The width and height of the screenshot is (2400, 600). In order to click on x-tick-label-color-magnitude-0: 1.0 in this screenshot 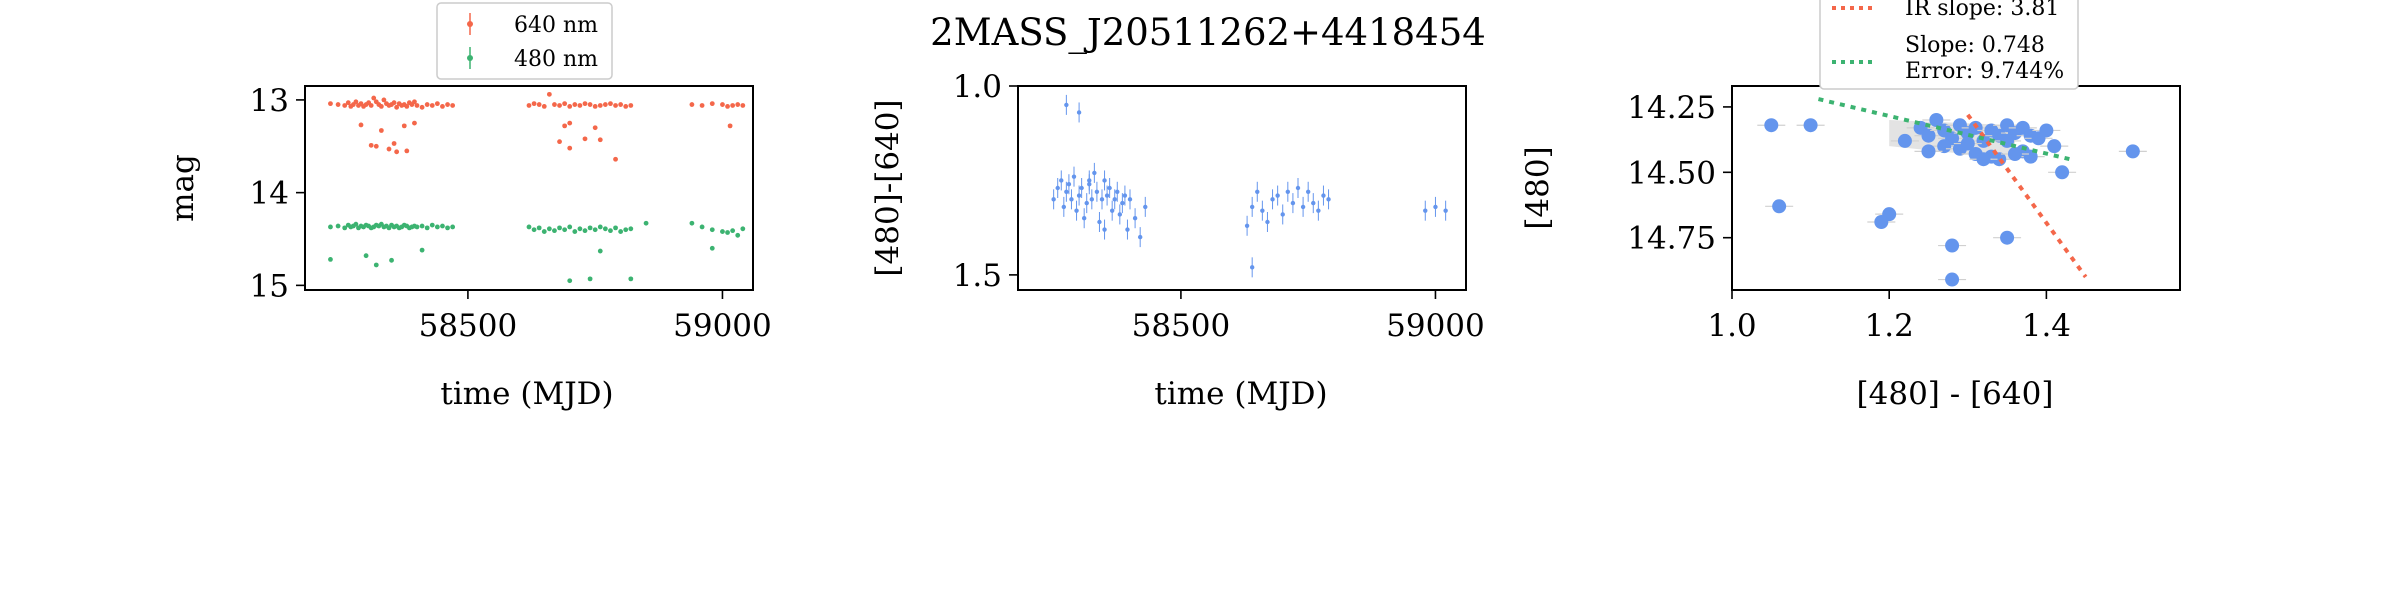, I will do `click(1731, 326)`.